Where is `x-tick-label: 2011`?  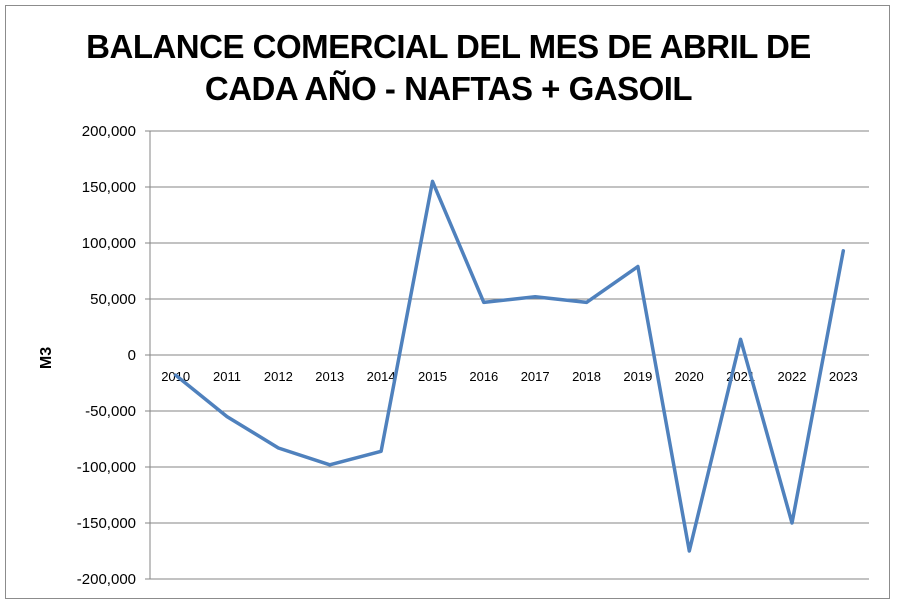
x-tick-label: 2011 is located at coordinates (227, 376).